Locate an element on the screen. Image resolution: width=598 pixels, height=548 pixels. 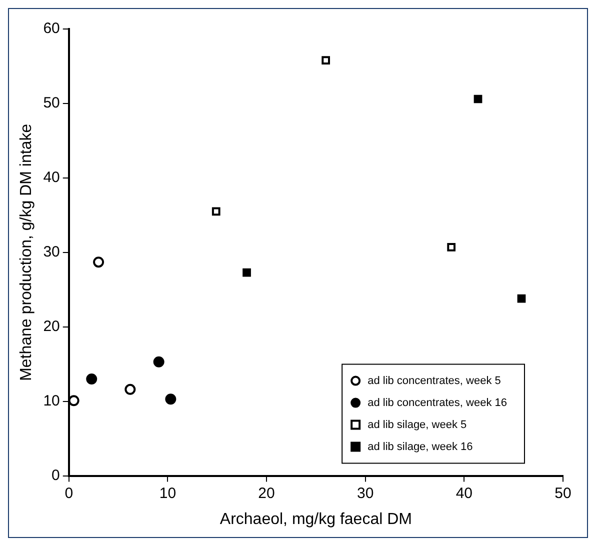
x-tick-label: 30 is located at coordinates (365, 493).